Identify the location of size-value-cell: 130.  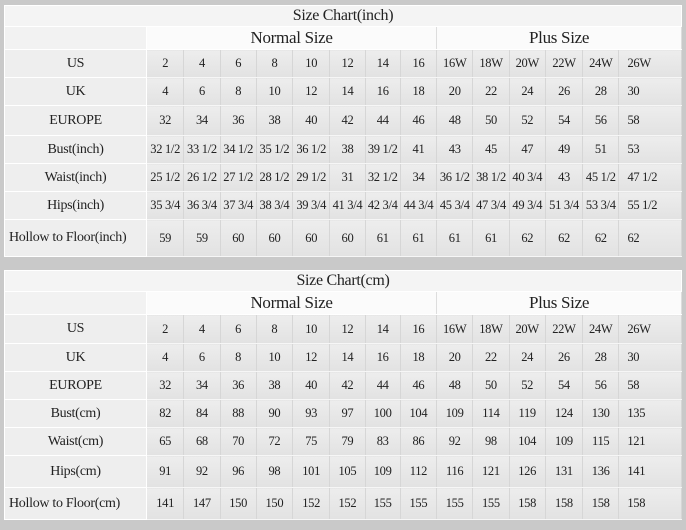
(601, 413).